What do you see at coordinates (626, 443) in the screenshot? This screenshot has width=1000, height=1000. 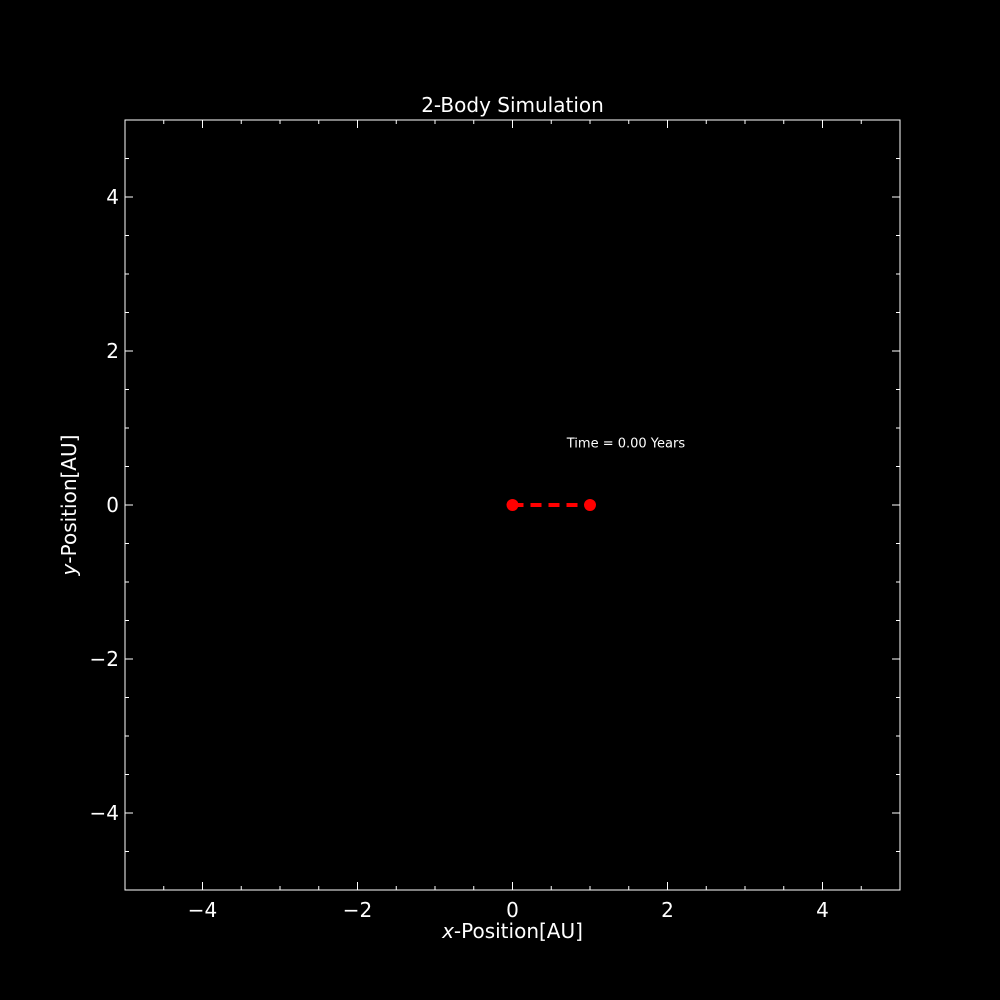 I see `time-annotation: Time = 0.00 Years` at bounding box center [626, 443].